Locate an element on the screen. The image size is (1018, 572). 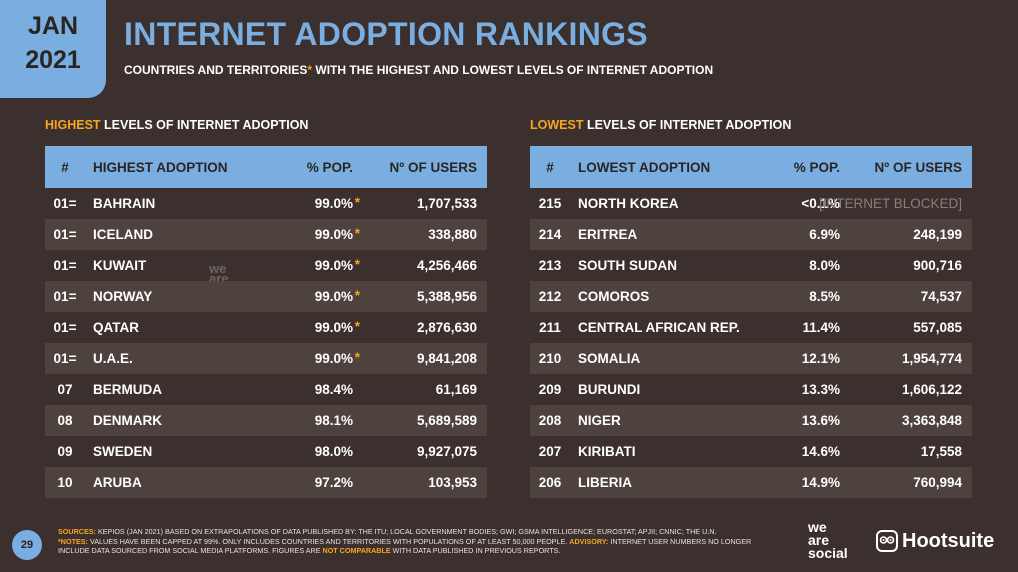
table-row: 210 SOMALIA 12.1% 1,954,774 is located at coordinates (751, 358).